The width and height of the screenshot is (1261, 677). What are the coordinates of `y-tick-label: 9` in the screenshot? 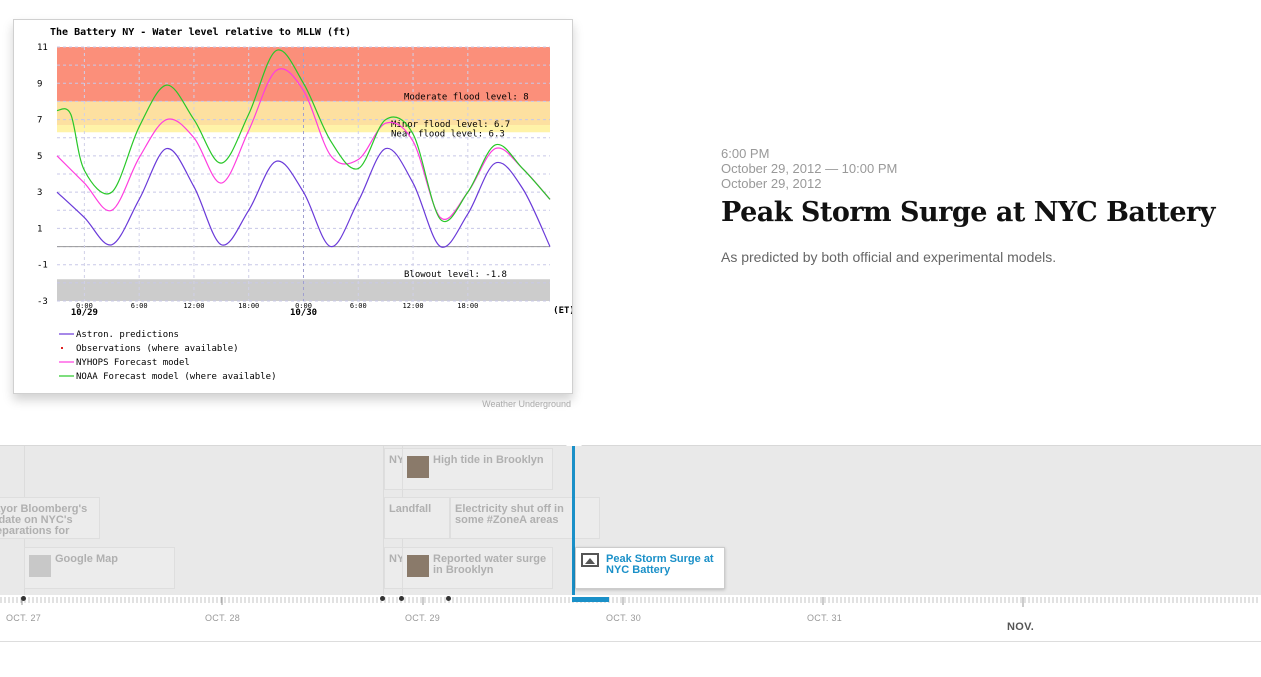 It's located at (39, 84).